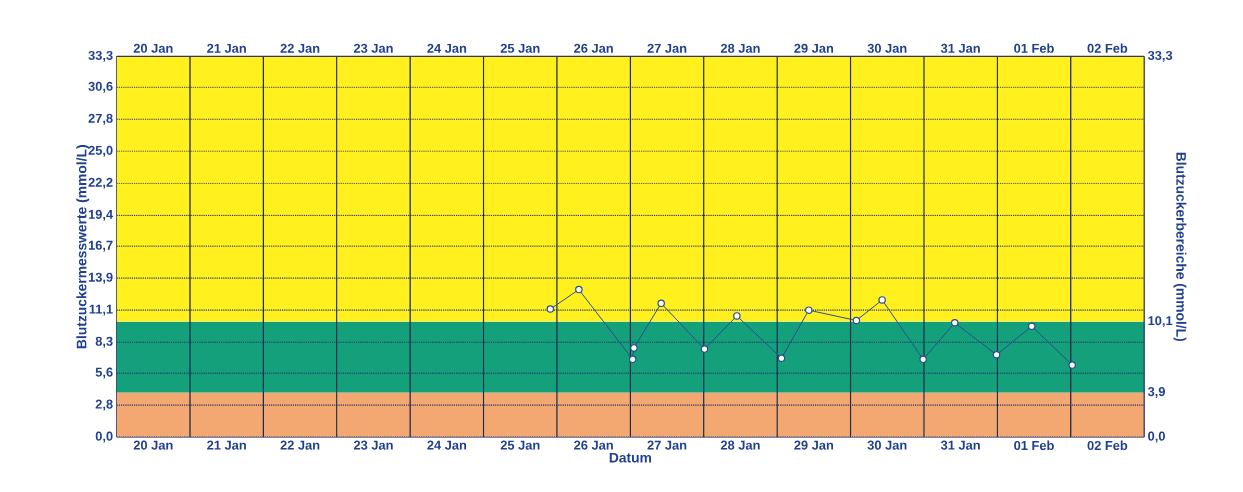  What do you see at coordinates (1160, 56) in the screenshot?
I see `y2-tick-label: 33,3` at bounding box center [1160, 56].